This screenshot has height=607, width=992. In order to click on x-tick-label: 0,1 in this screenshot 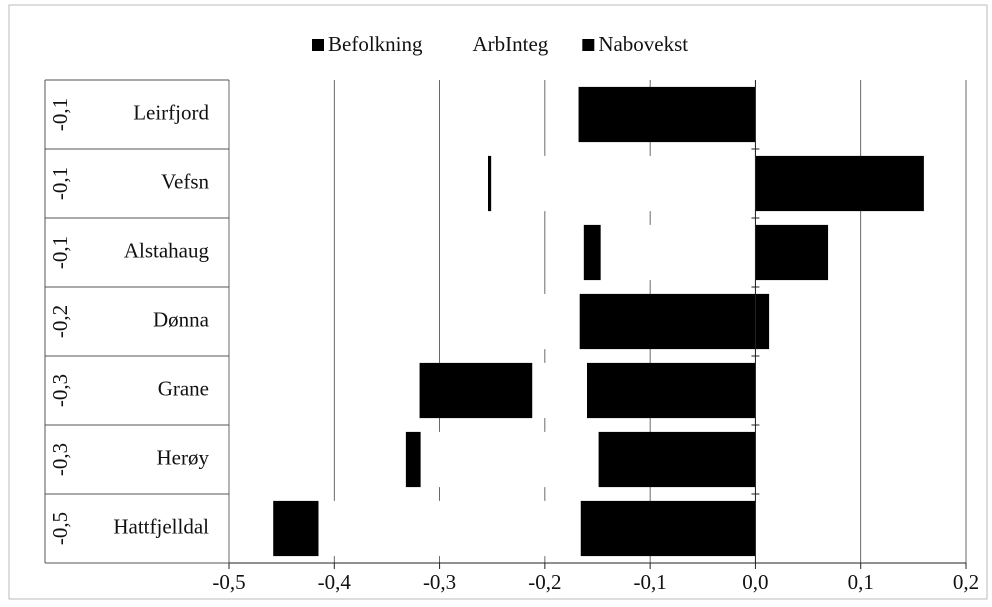, I will do `click(861, 582)`.